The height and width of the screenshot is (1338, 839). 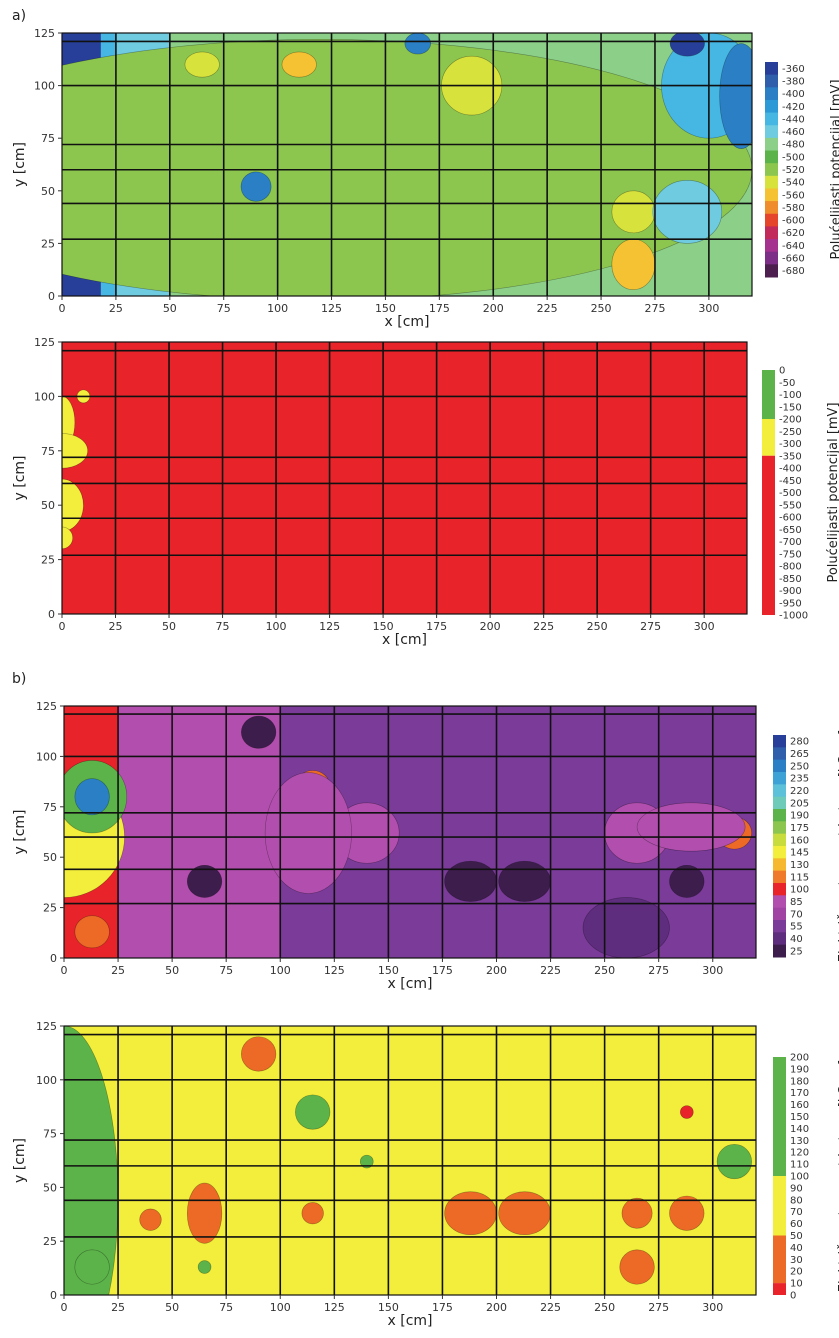 What do you see at coordinates (53, 1295) in the screenshot?
I see `y-tick-label: 0` at bounding box center [53, 1295].